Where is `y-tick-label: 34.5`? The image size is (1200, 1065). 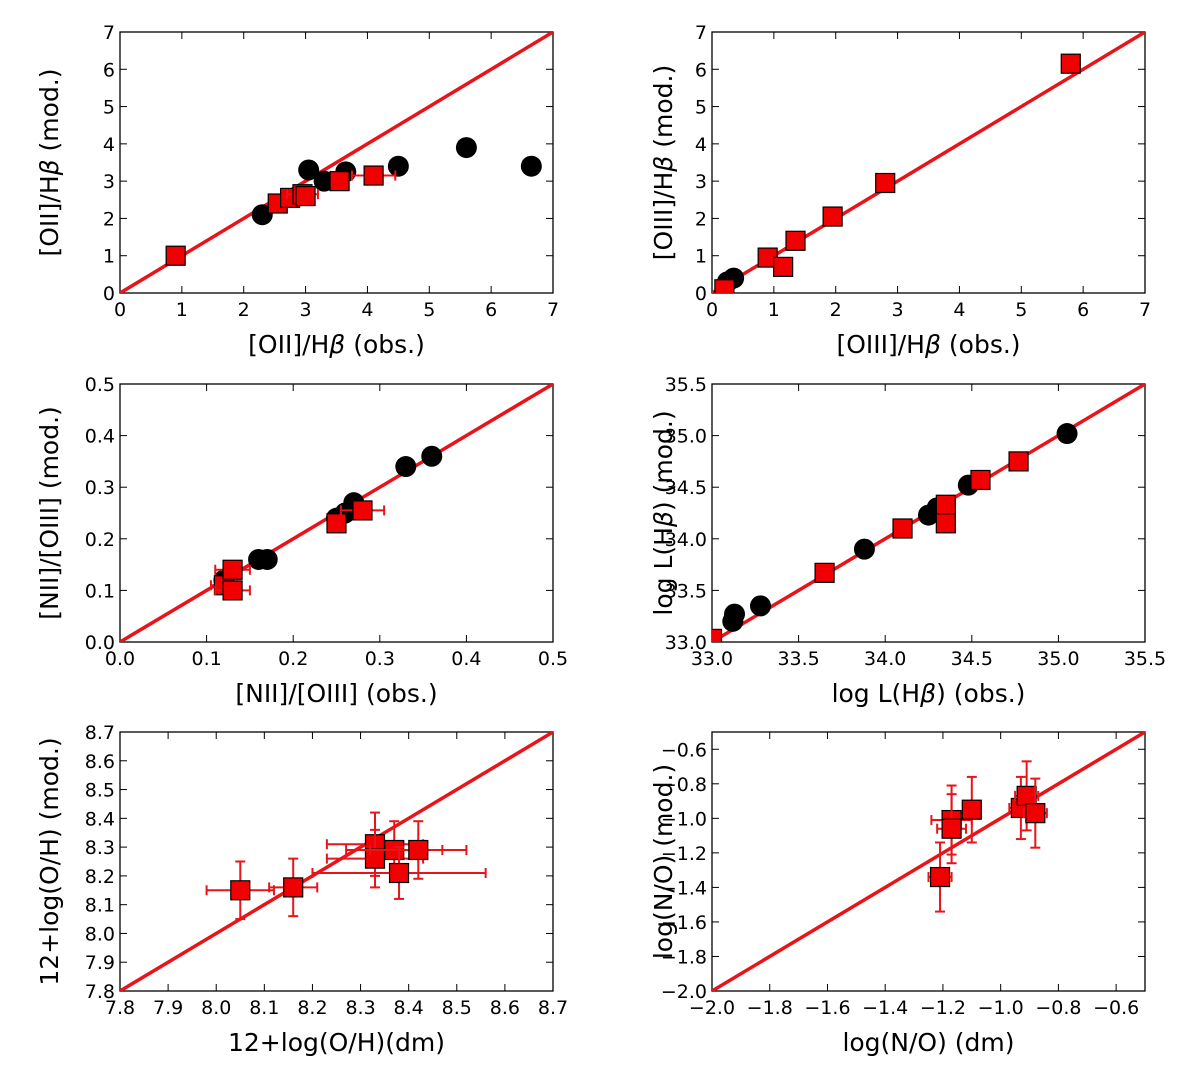 y-tick-label: 34.5 is located at coordinates (686, 488).